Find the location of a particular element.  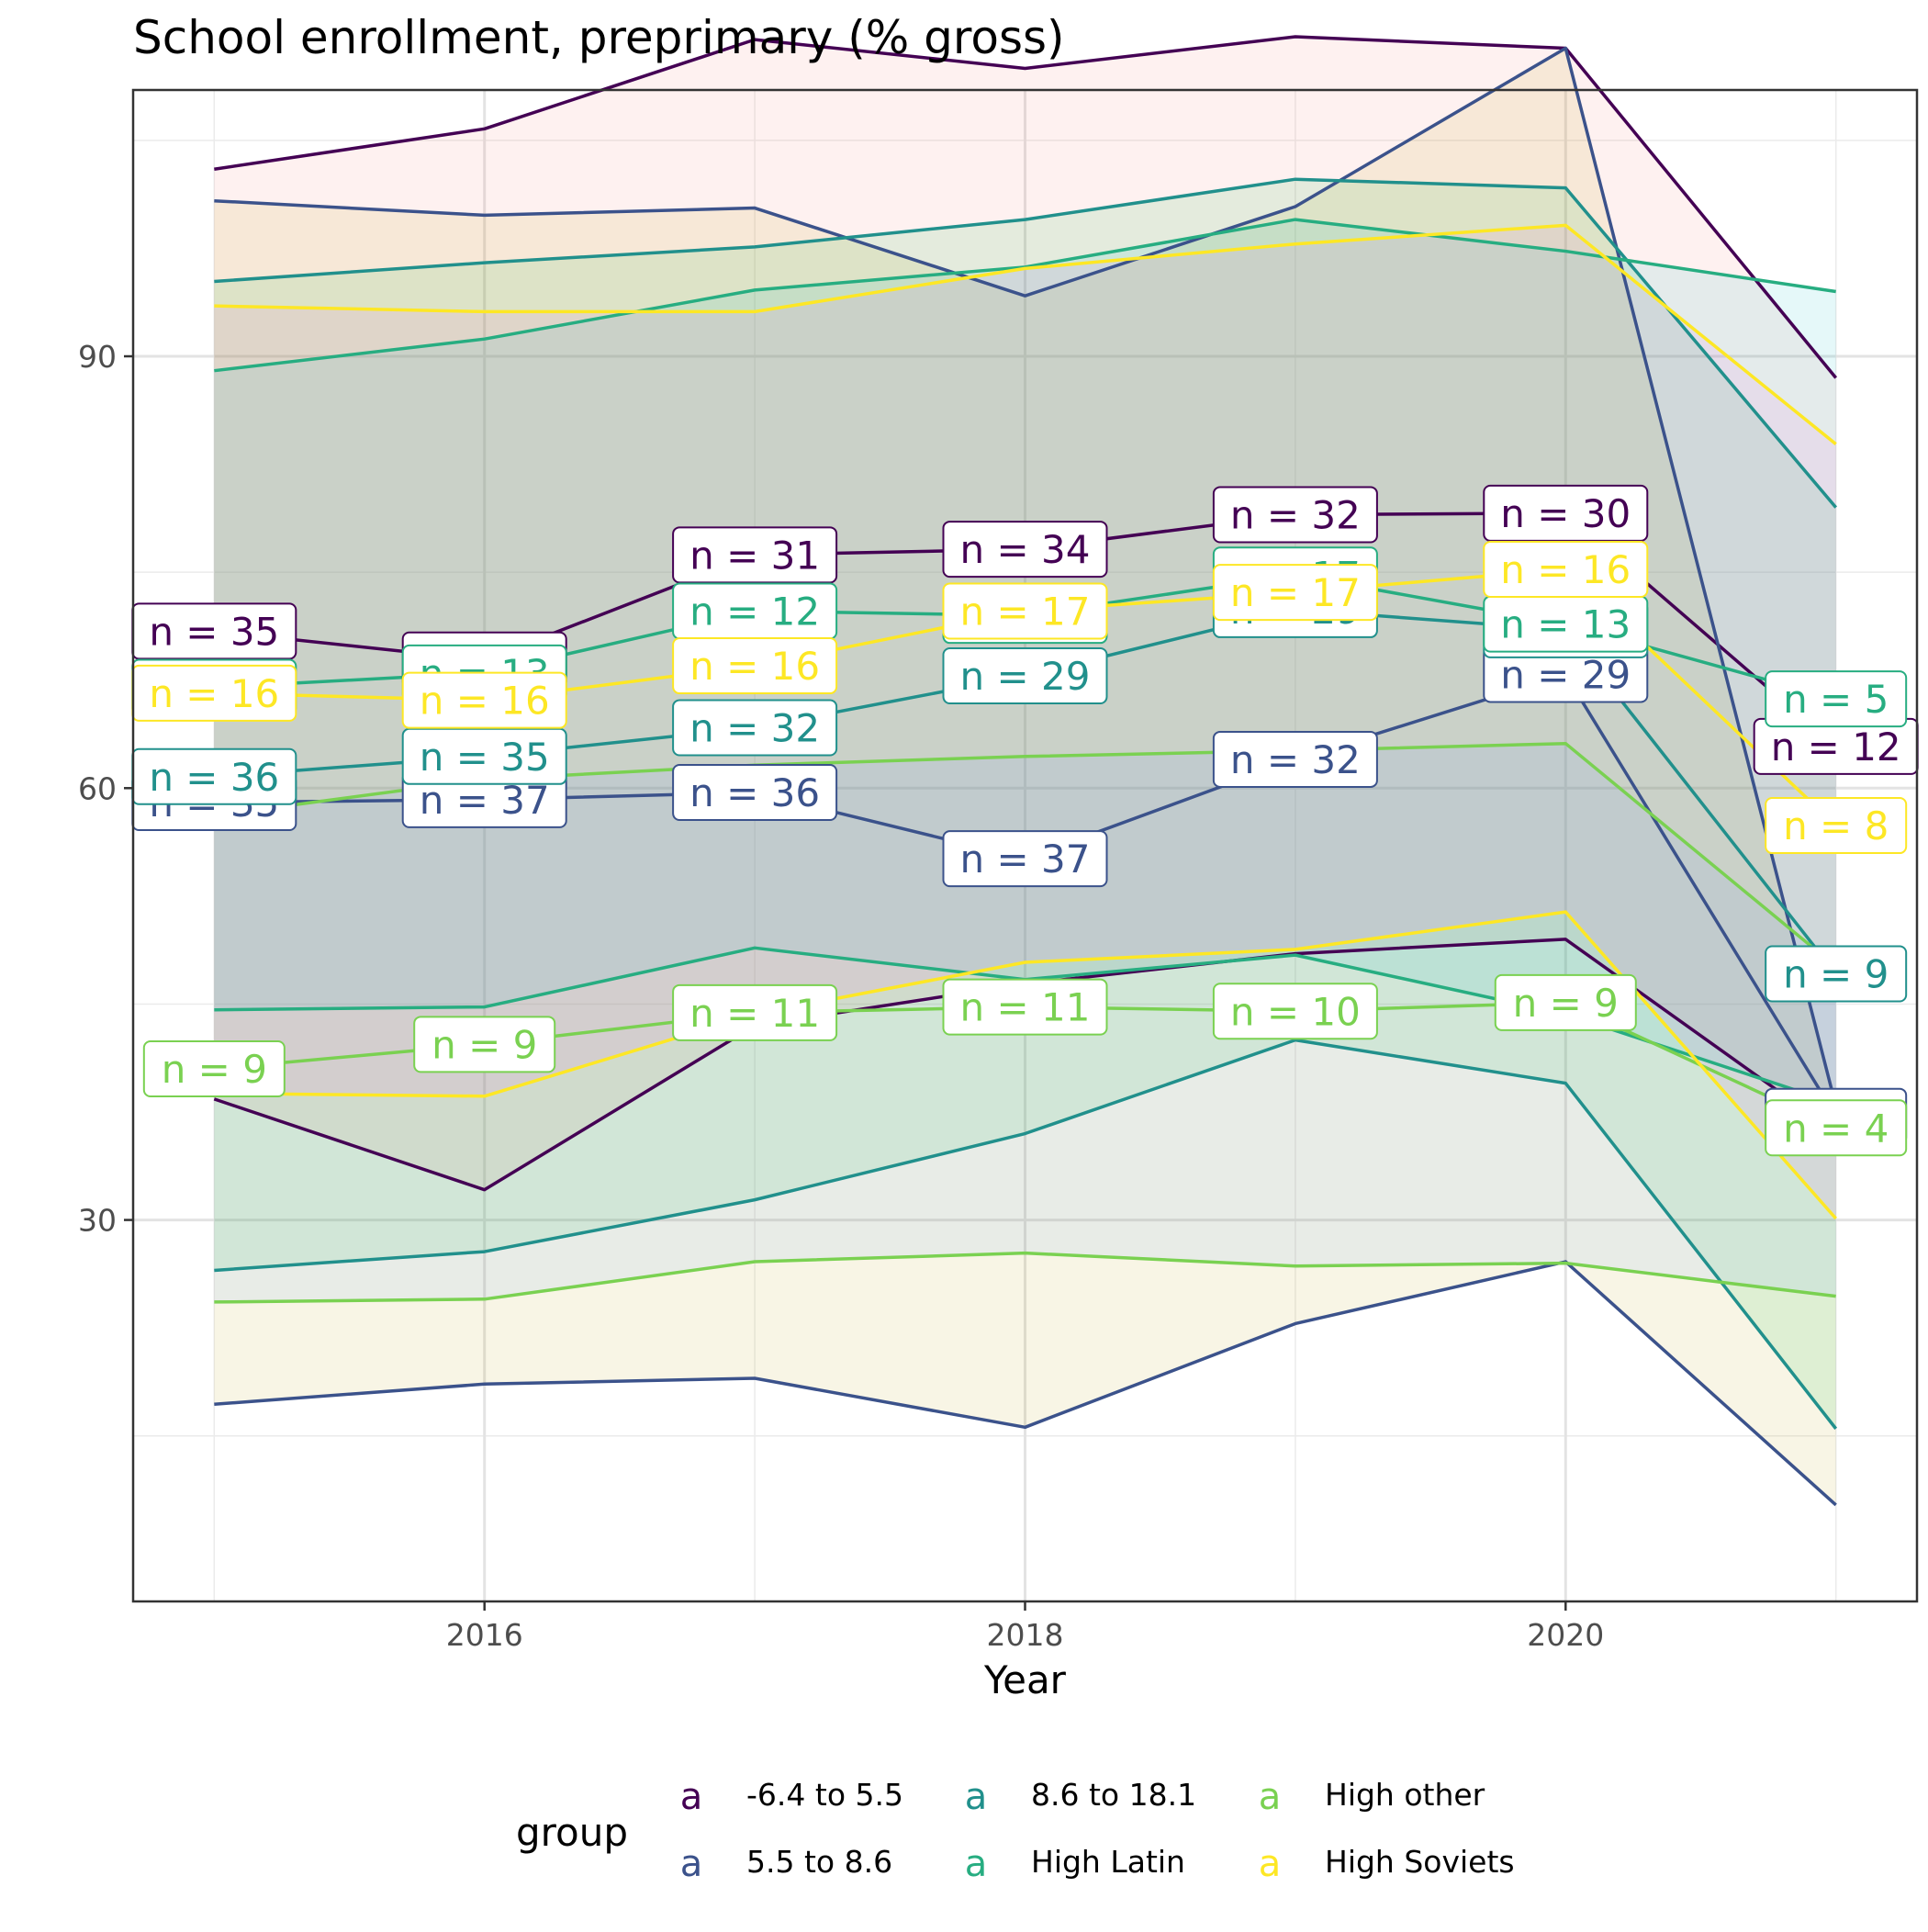

count-label-text: n = 8 is located at coordinates (1836, 825).